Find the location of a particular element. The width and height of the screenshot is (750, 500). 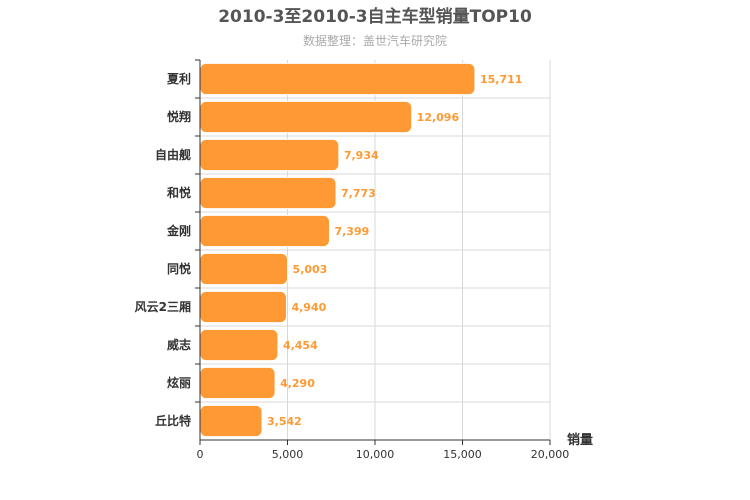

category-label: 炫丽 is located at coordinates (179, 382).